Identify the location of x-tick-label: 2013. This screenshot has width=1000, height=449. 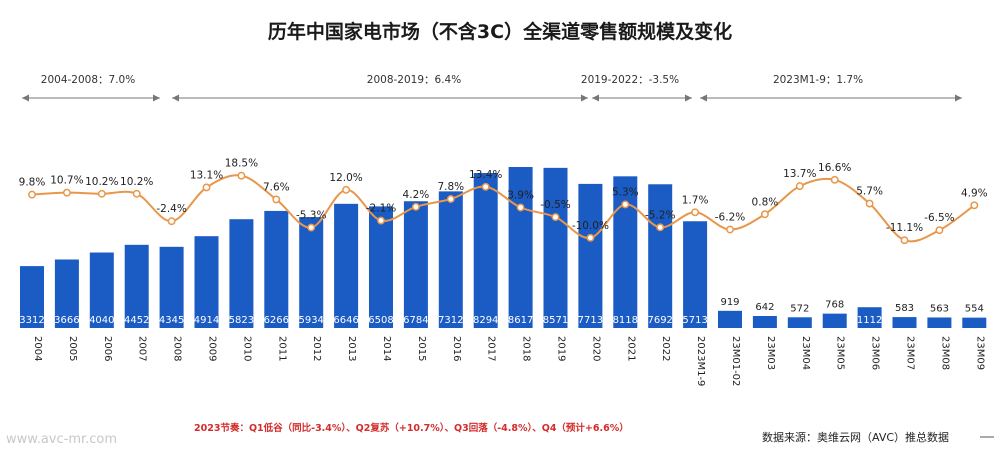
(351, 348).